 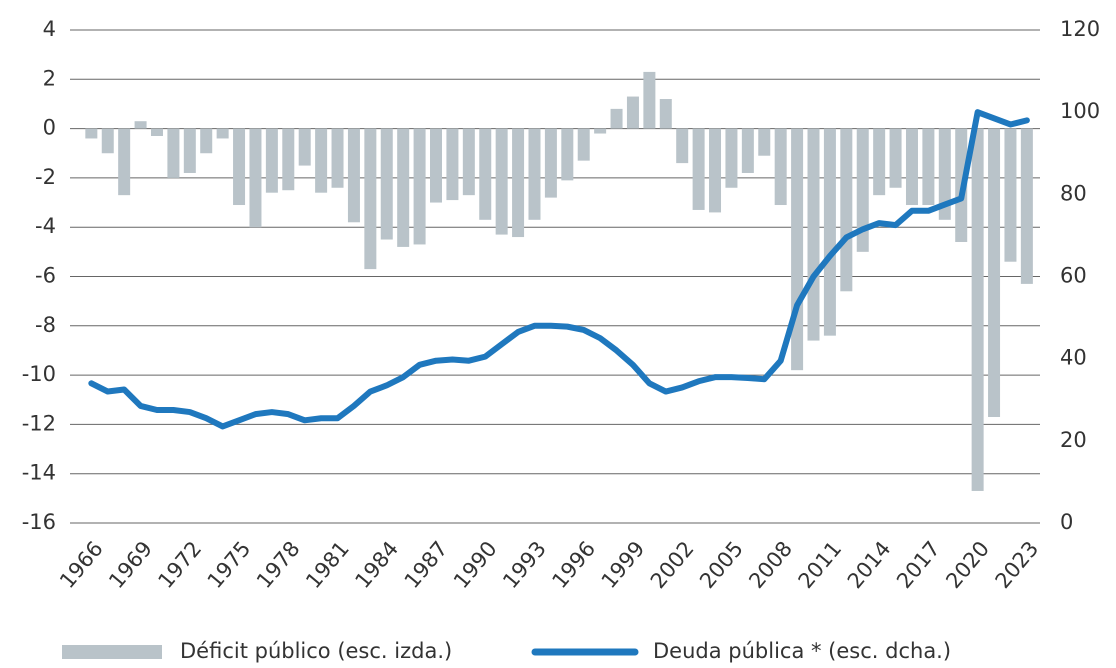 What do you see at coordinates (573, 565) in the screenshot?
I see `x-tick-label: 1996` at bounding box center [573, 565].